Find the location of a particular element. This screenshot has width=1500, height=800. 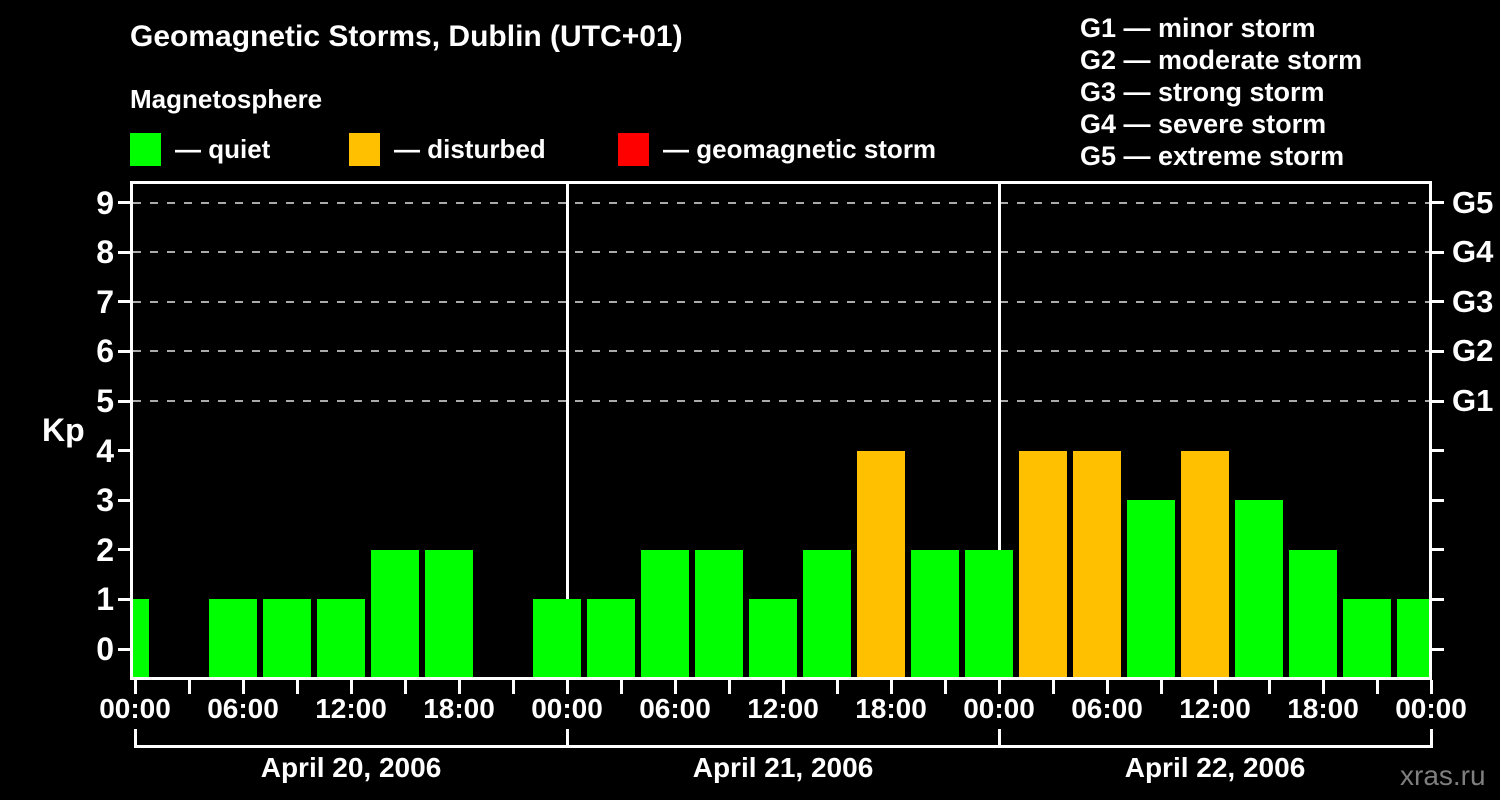

legend-item: — geomagnetic storm is located at coordinates (777, 149).